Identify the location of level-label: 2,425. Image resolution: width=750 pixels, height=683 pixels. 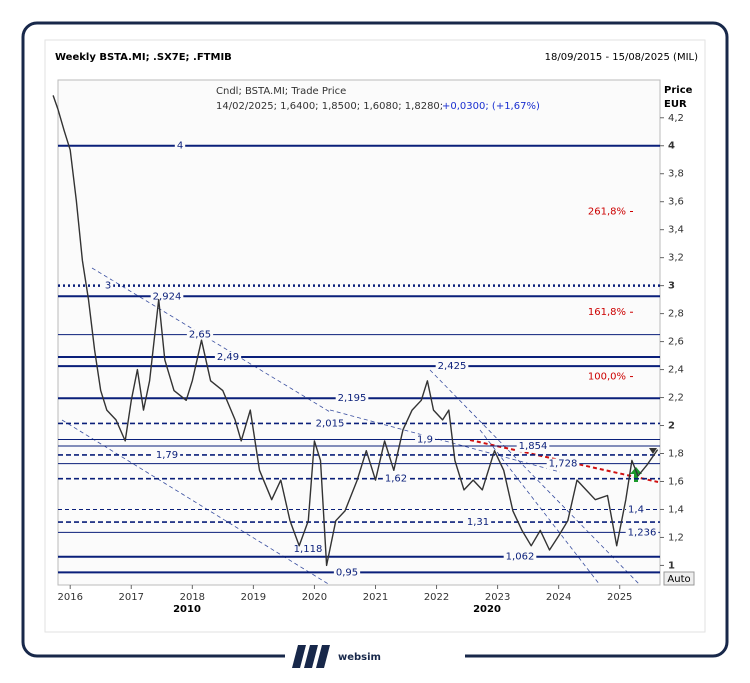
(452, 366).